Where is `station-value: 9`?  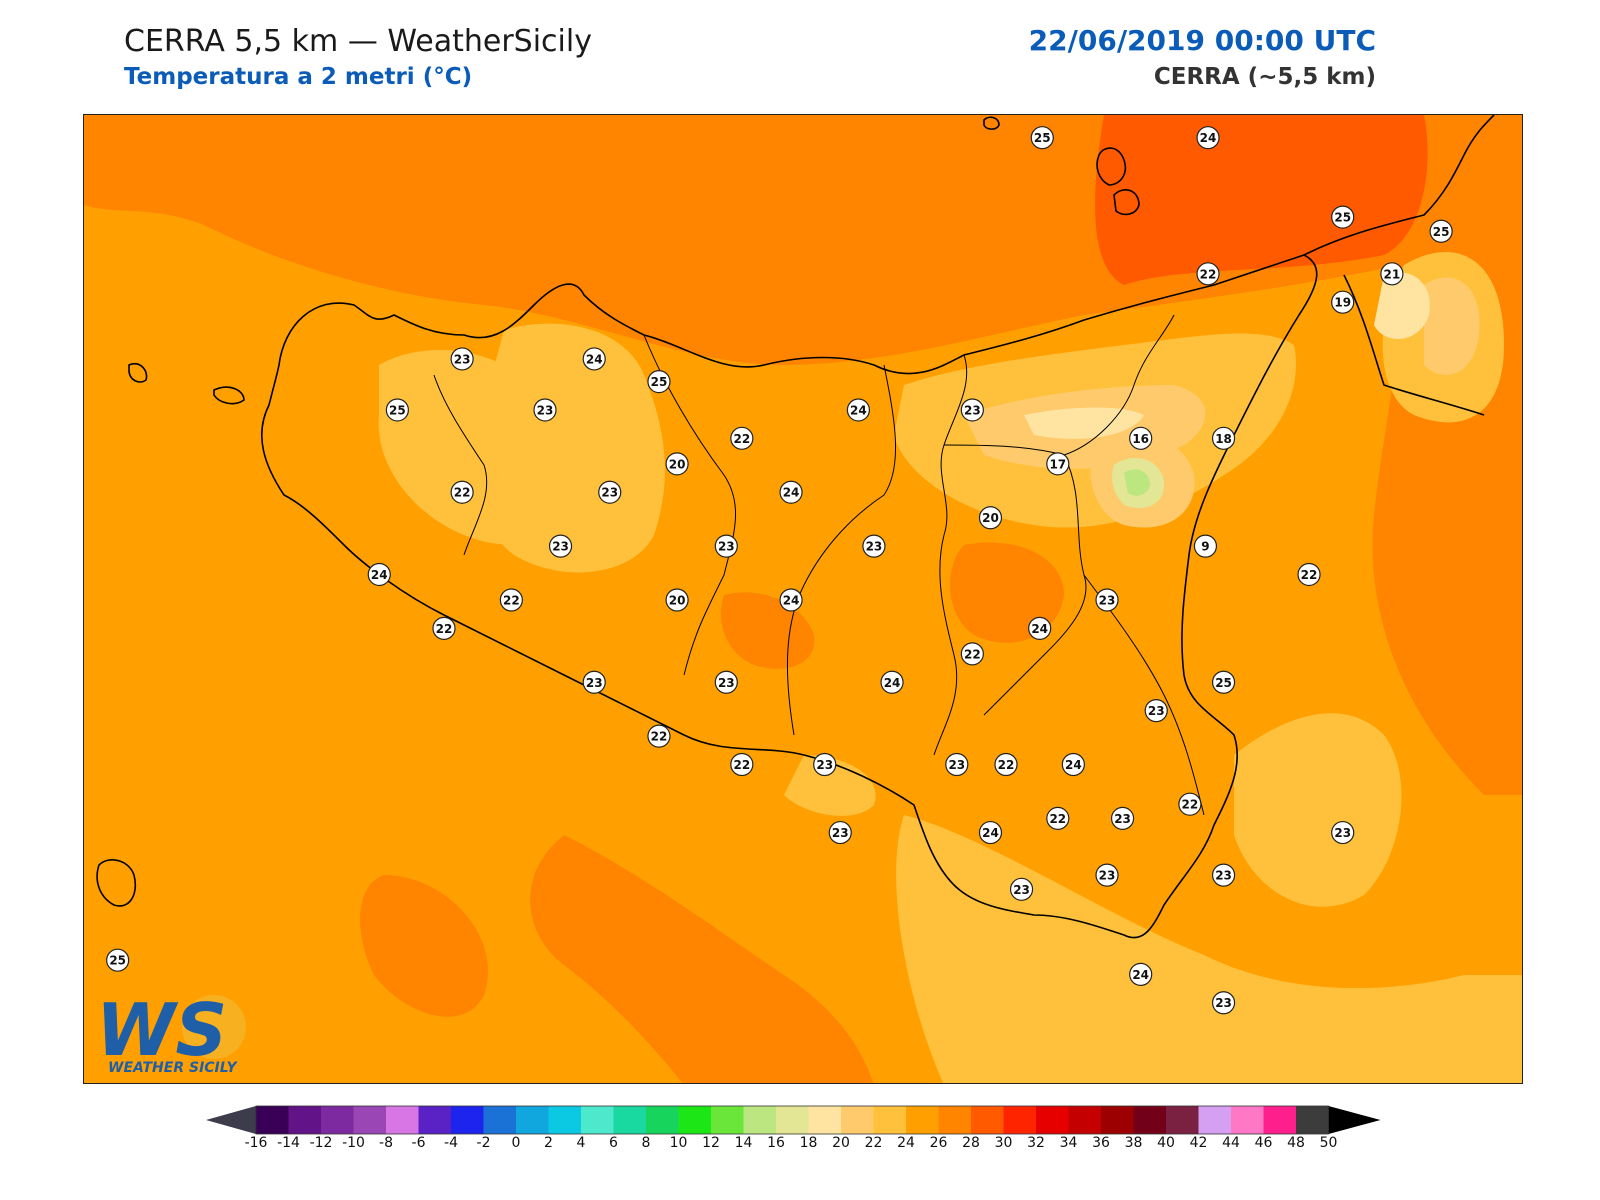
station-value: 9 is located at coordinates (1205, 547).